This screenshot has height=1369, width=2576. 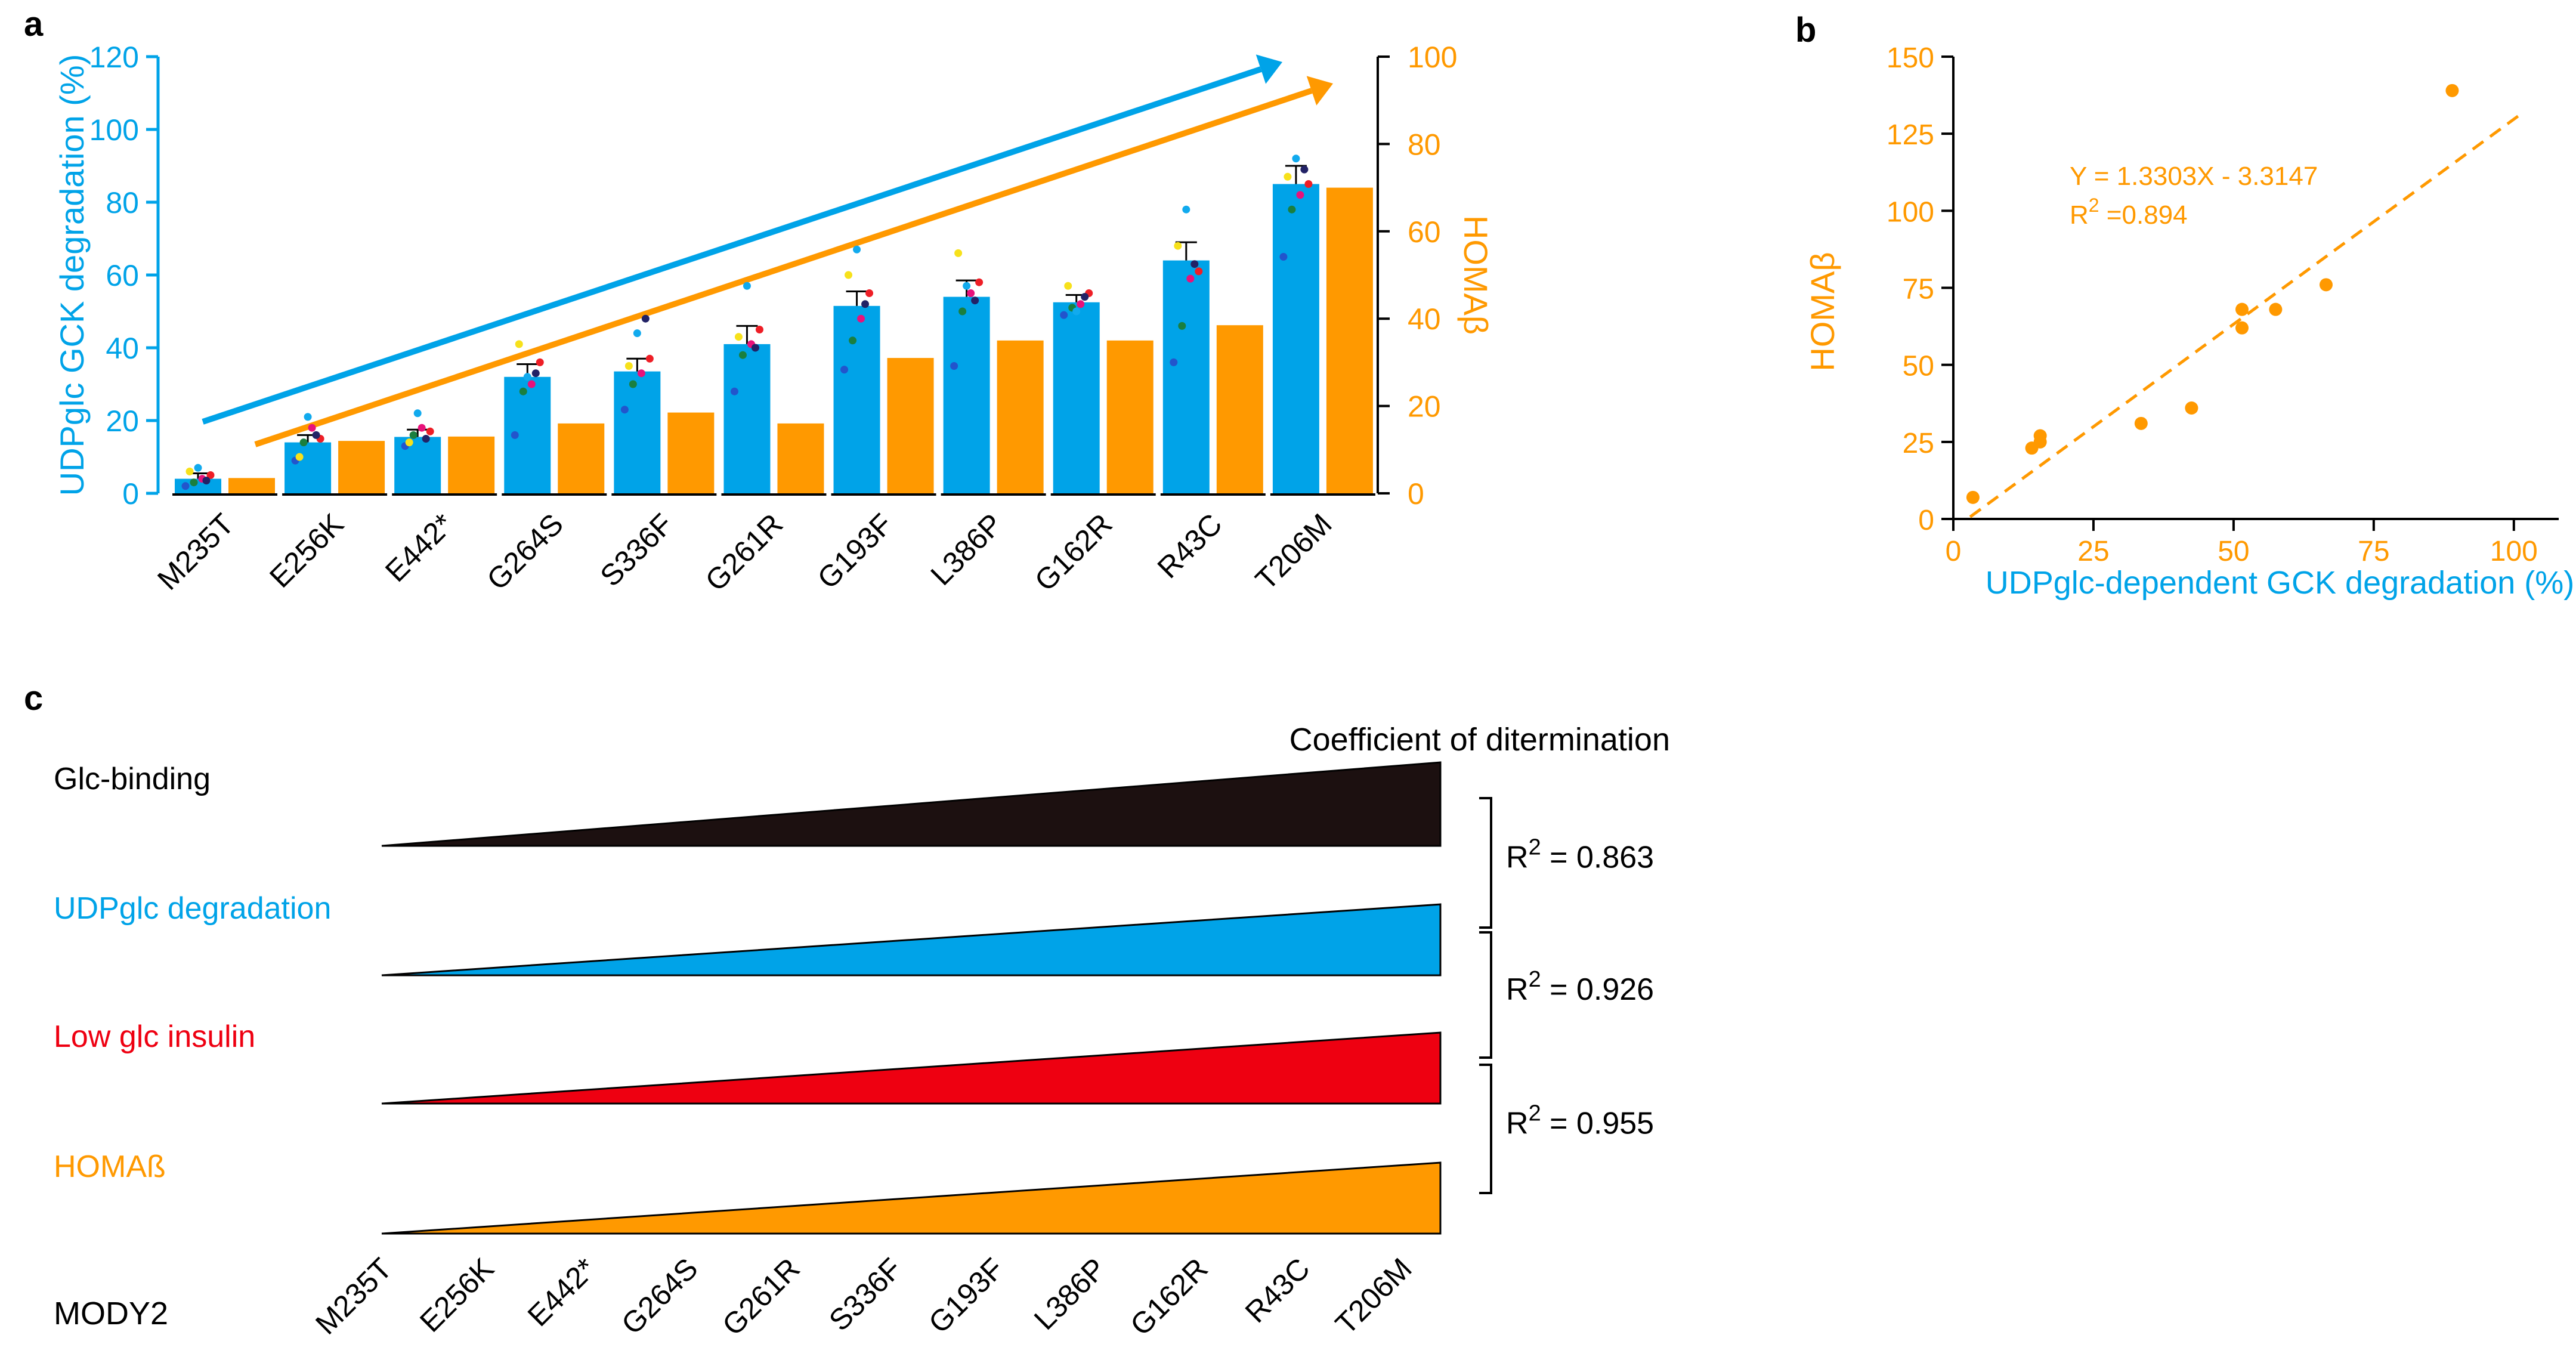 What do you see at coordinates (525, 552) in the screenshot?
I see `x-tick-label: G264S` at bounding box center [525, 552].